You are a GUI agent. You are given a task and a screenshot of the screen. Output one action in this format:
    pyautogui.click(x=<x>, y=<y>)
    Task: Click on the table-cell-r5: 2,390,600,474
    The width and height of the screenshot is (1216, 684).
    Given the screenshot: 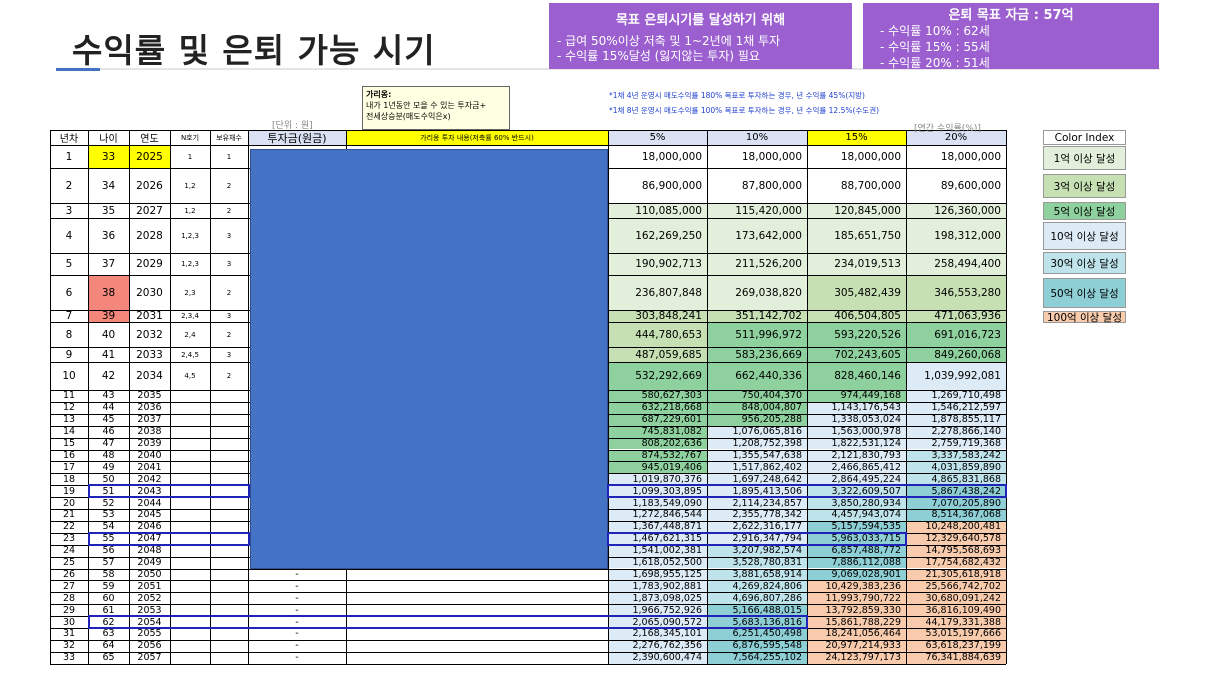 What is the action you would take?
    pyautogui.click(x=657, y=657)
    